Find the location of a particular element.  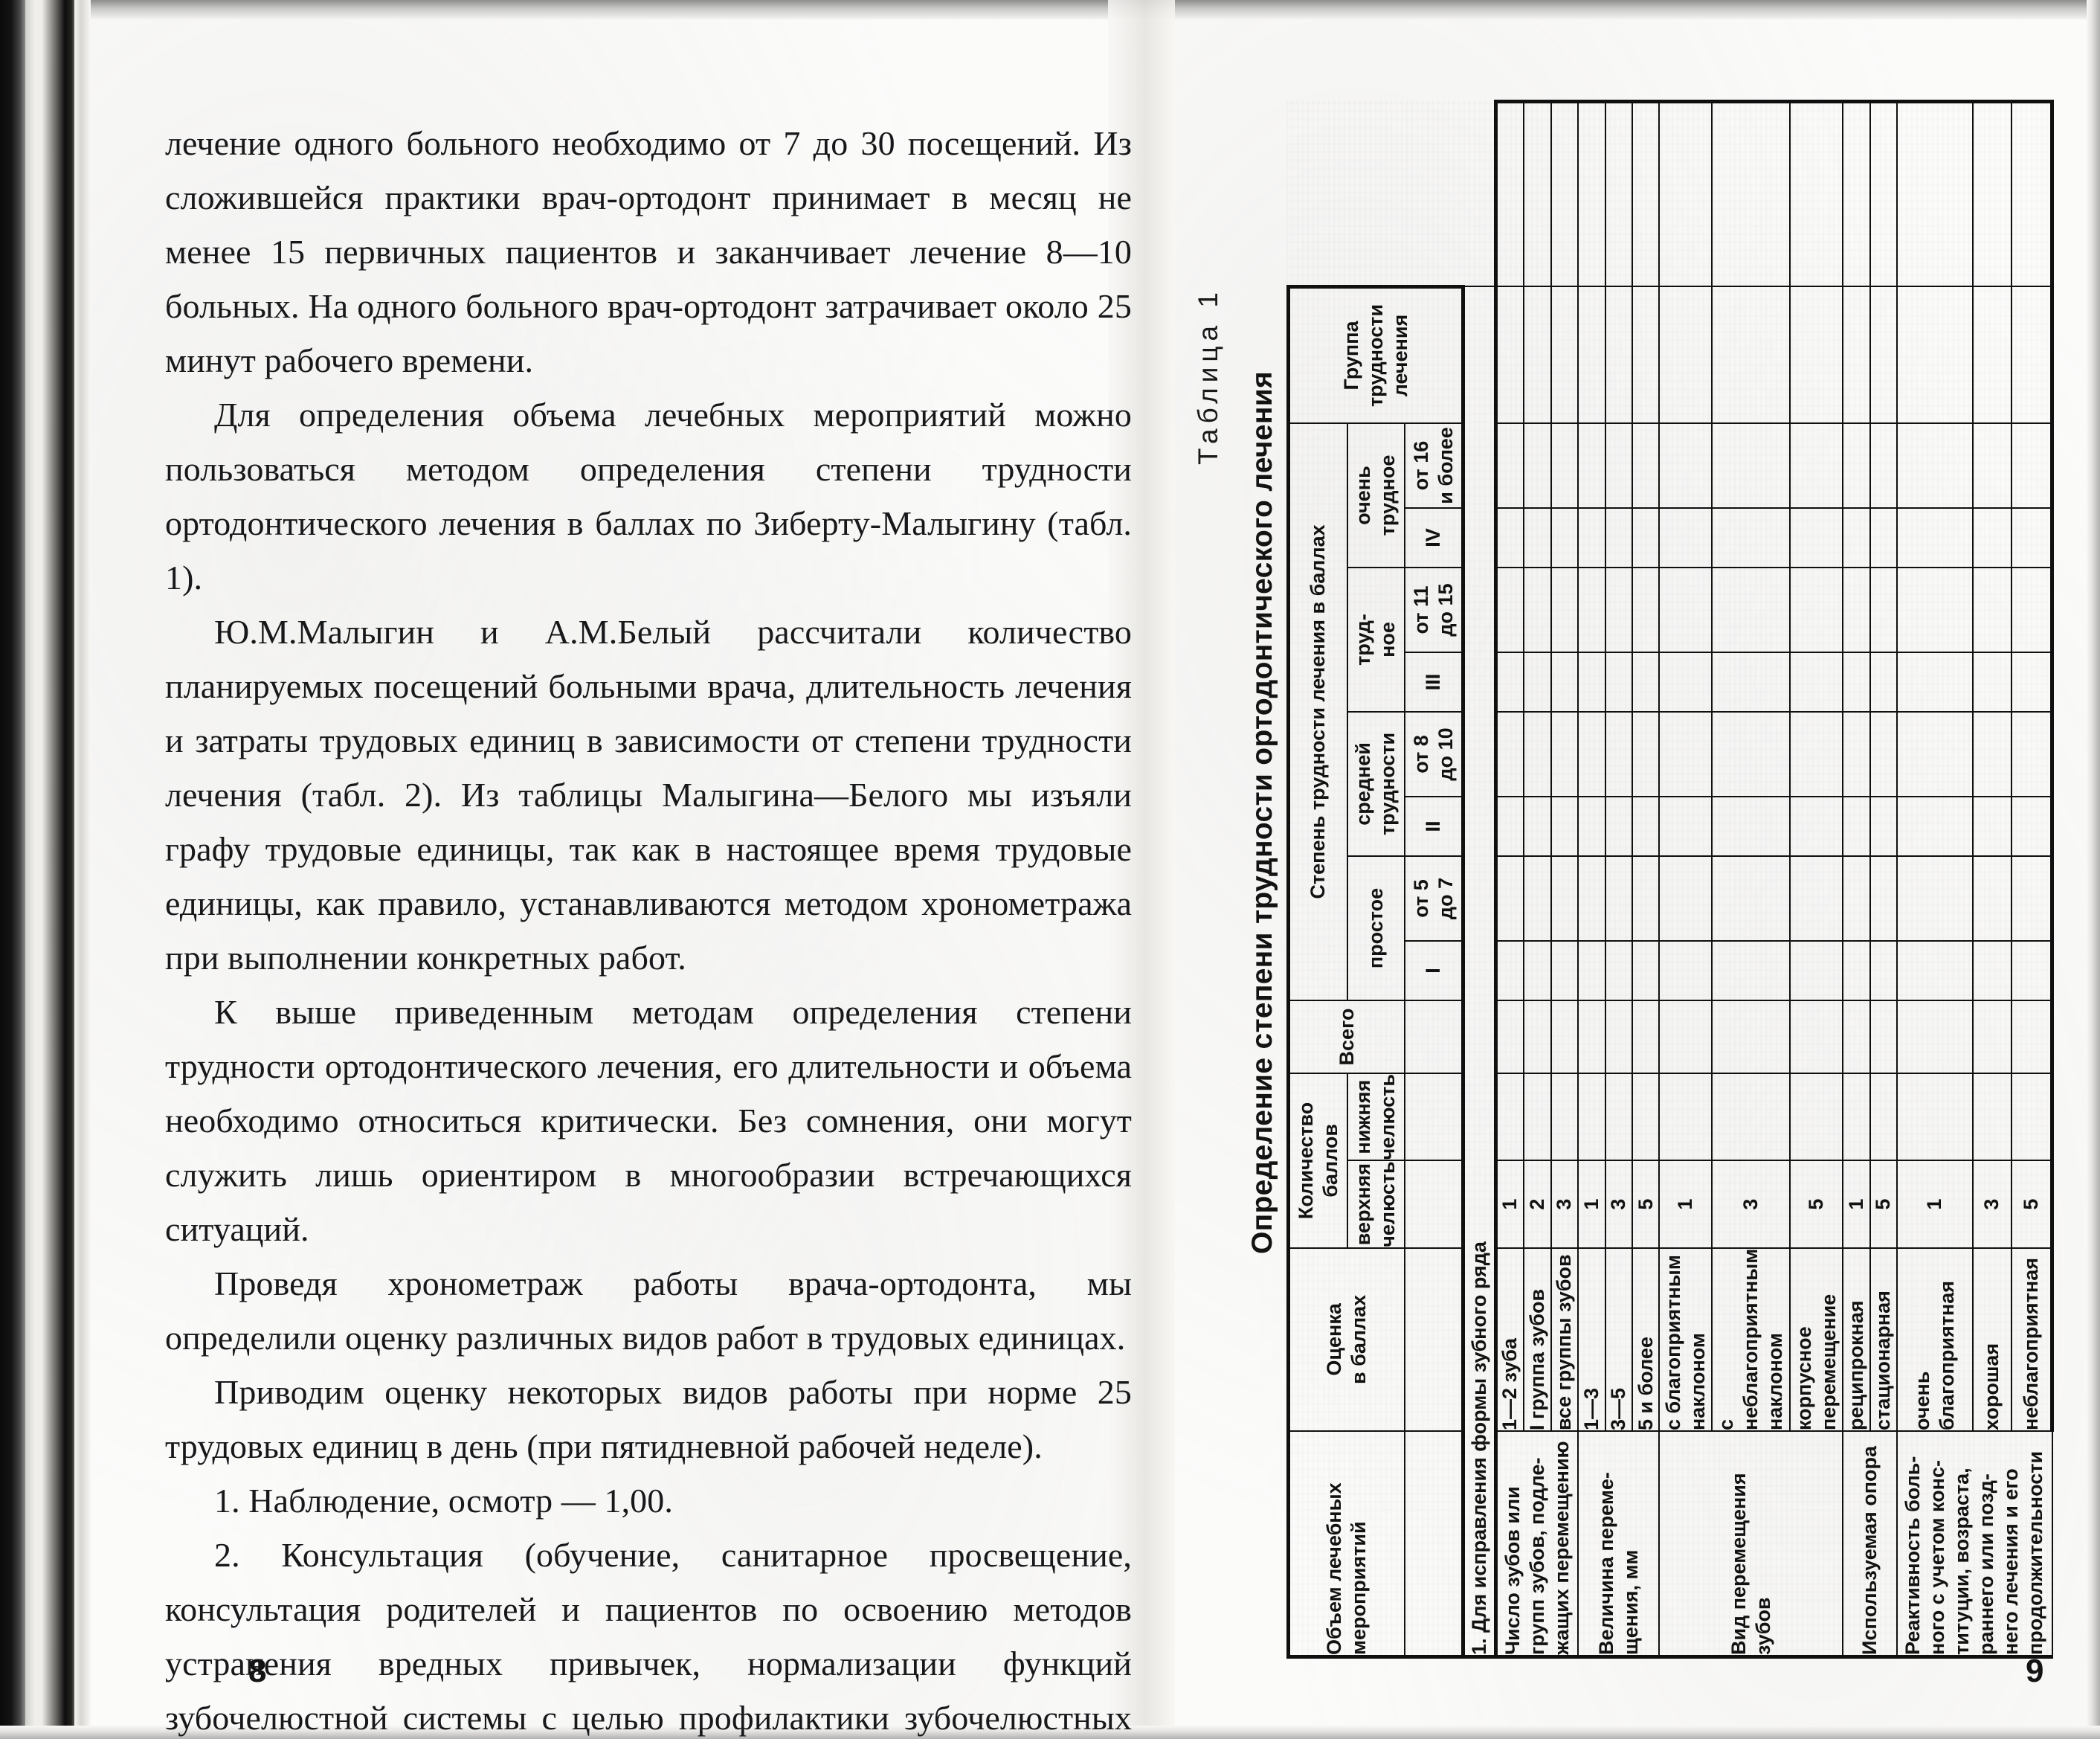

criterion-option: с благоприятным наклоном is located at coordinates (1686, 1339).